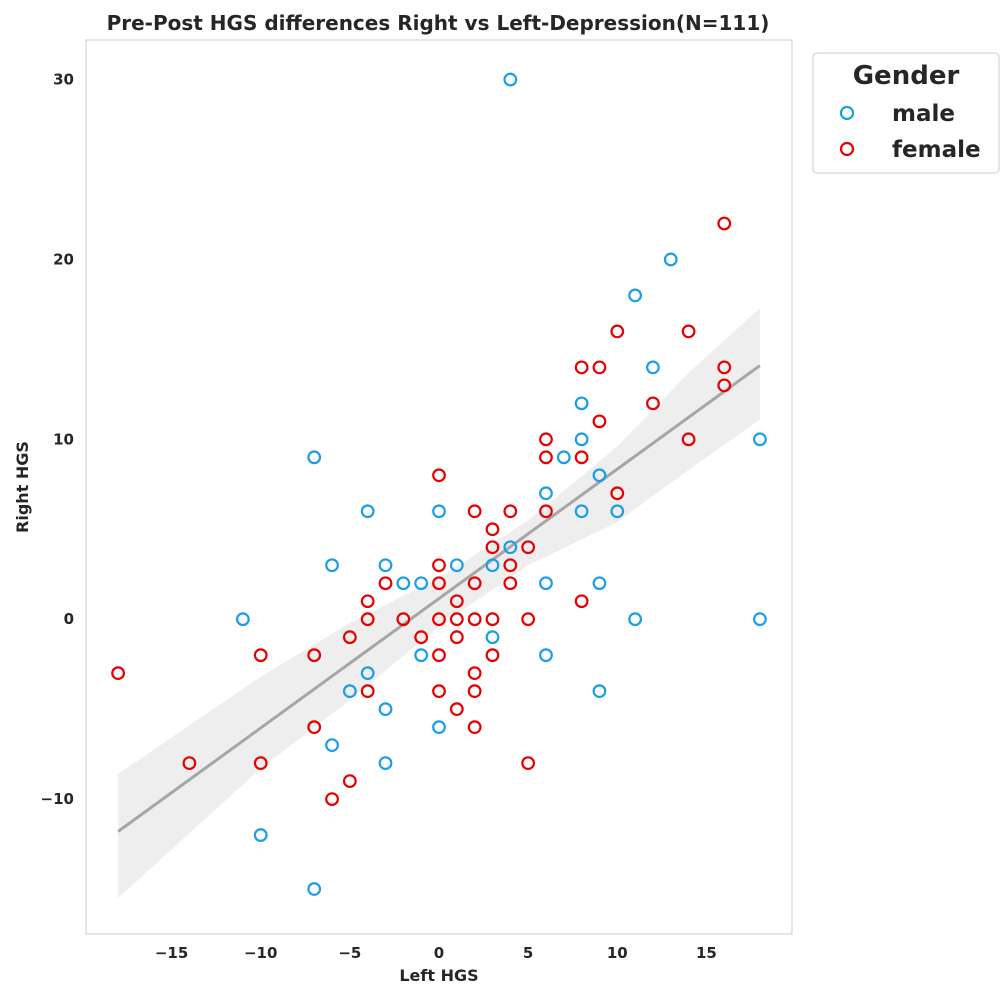 The image size is (1000, 1000). Describe the element at coordinates (63, 80) in the screenshot. I see `y-tick-label: 30` at that location.